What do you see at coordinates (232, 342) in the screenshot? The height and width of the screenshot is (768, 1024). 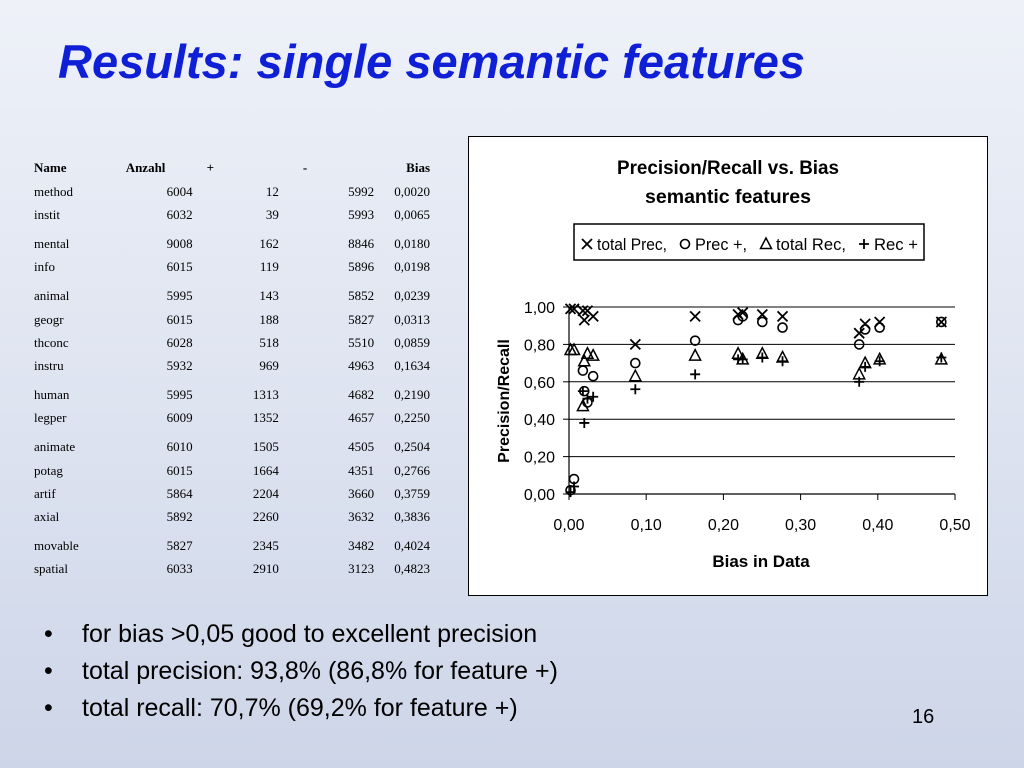 I see `table-row: thconc 6028 518 5510 0,0859` at bounding box center [232, 342].